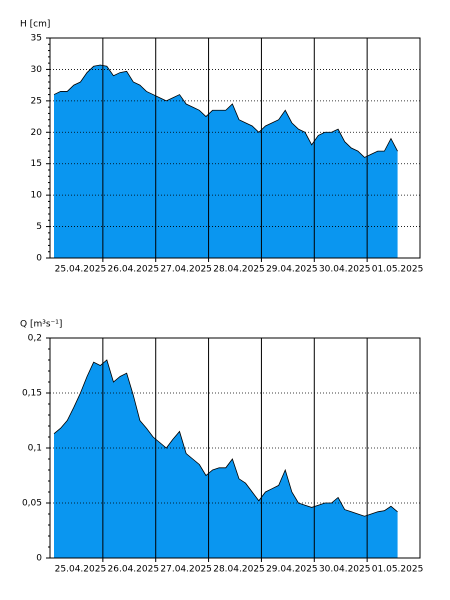 The image size is (450, 600). What do you see at coordinates (36, 39) in the screenshot?
I see `y-tick-label: 35` at bounding box center [36, 39].